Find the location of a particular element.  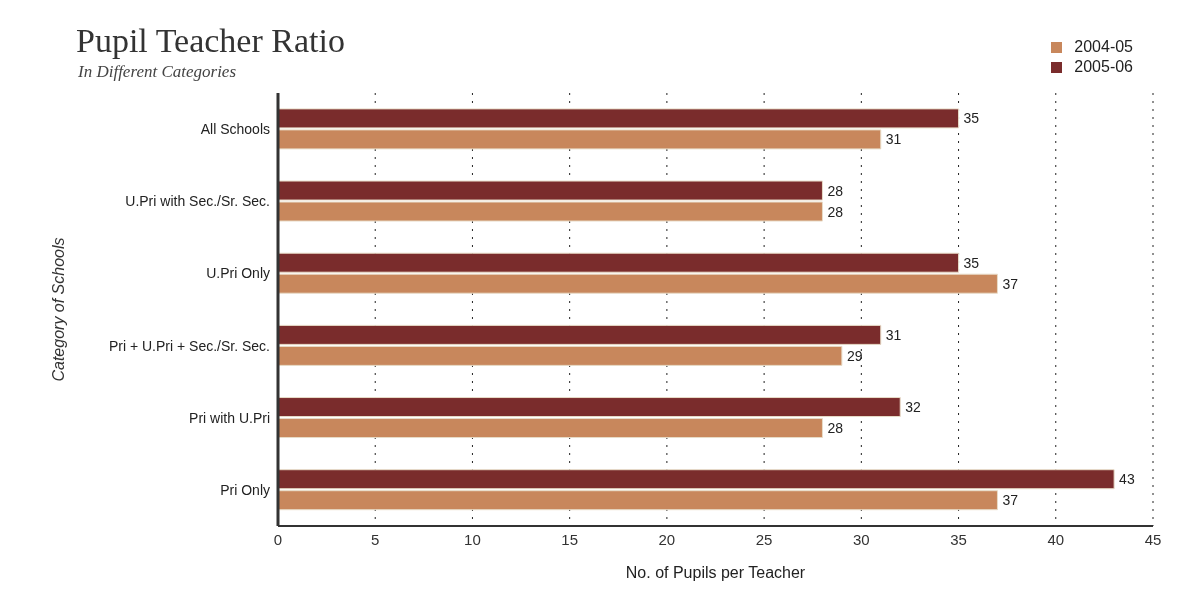

x-tick-label: 25 is located at coordinates (764, 539).